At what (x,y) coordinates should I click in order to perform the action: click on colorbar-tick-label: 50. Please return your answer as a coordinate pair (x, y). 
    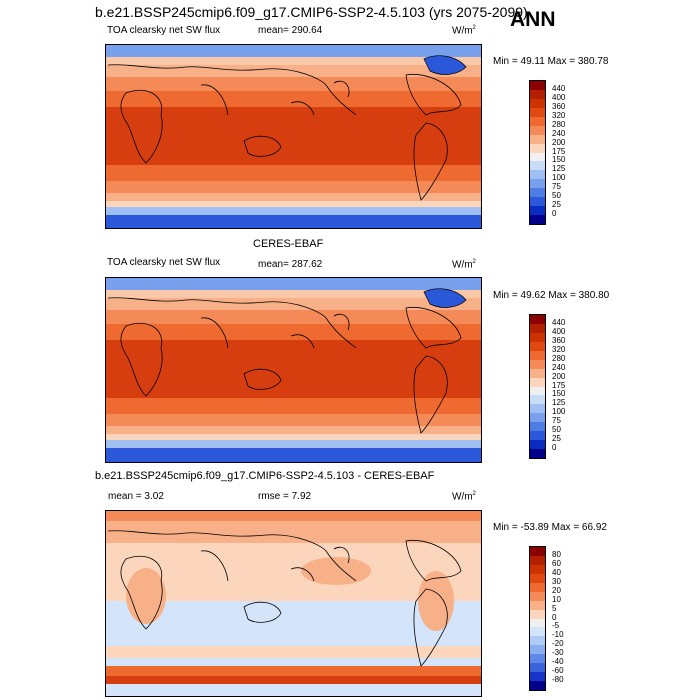
    Looking at the image, I should click on (556, 196).